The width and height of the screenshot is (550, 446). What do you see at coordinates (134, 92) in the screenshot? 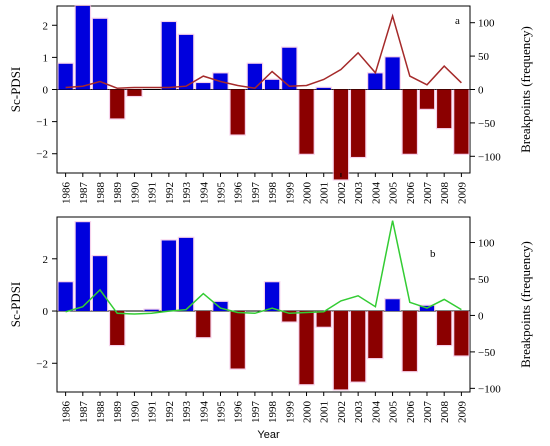
I see `panel-a-bar-1990` at bounding box center [134, 92].